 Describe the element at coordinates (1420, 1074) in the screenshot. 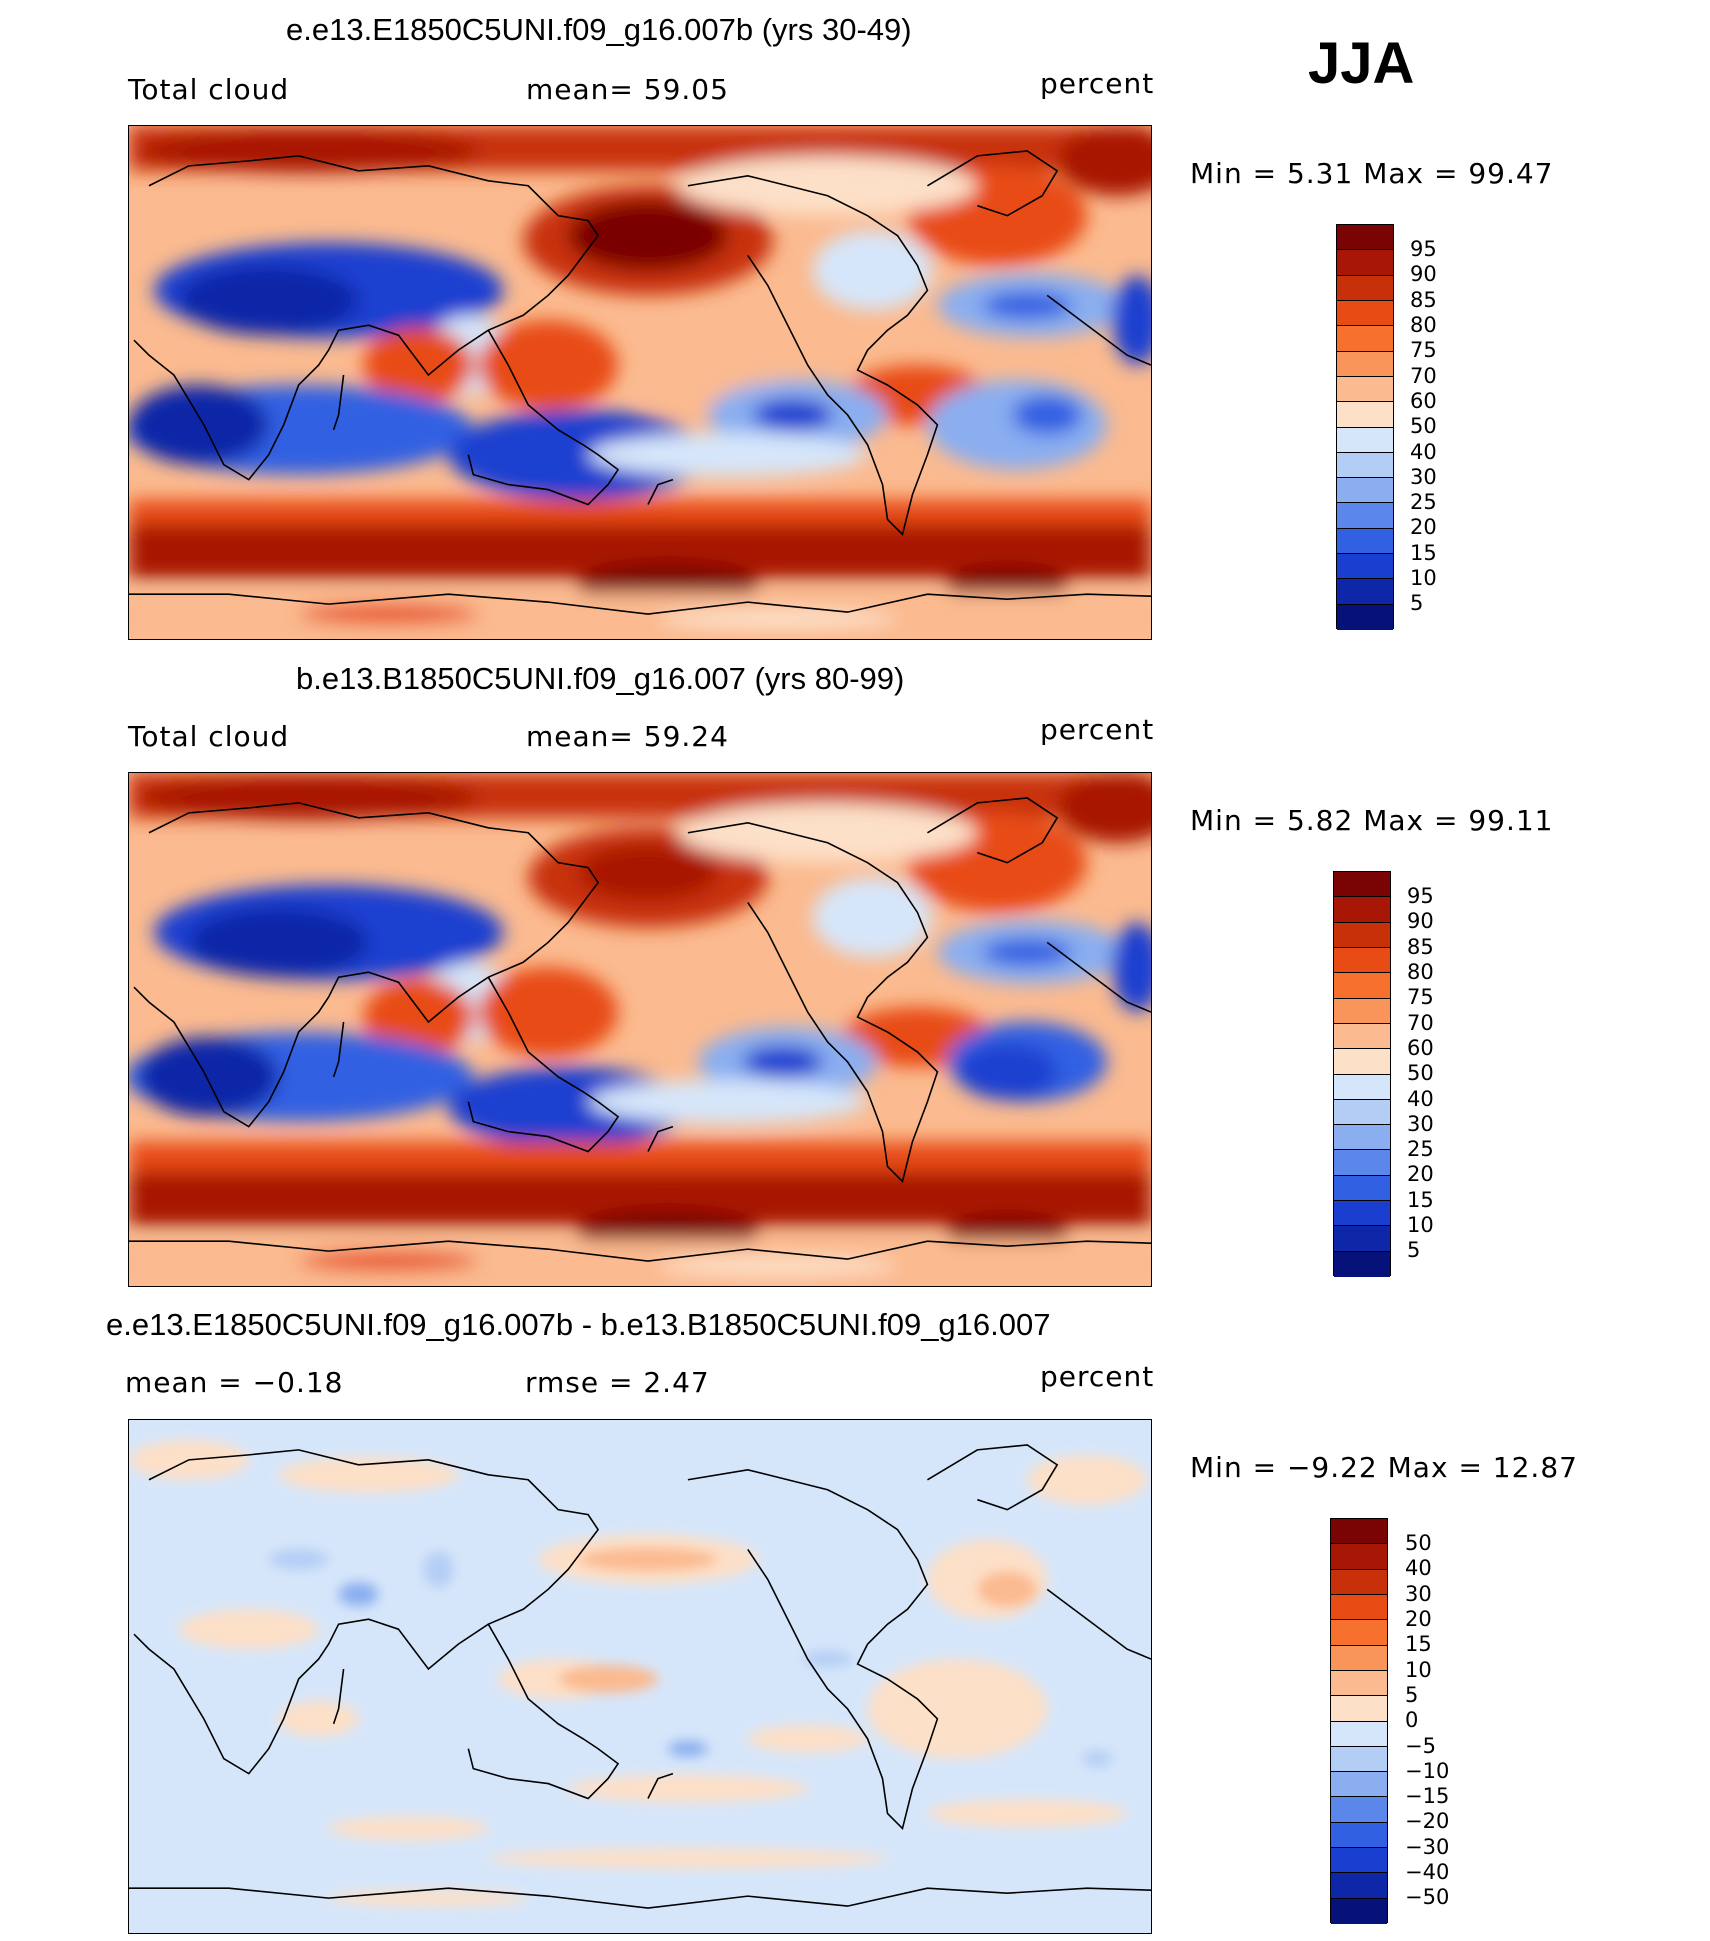

I see `panel-2-colorbar-labels: 95 90 85 80 75 70 60 50 40 30 25 20 15 10 5` at that location.